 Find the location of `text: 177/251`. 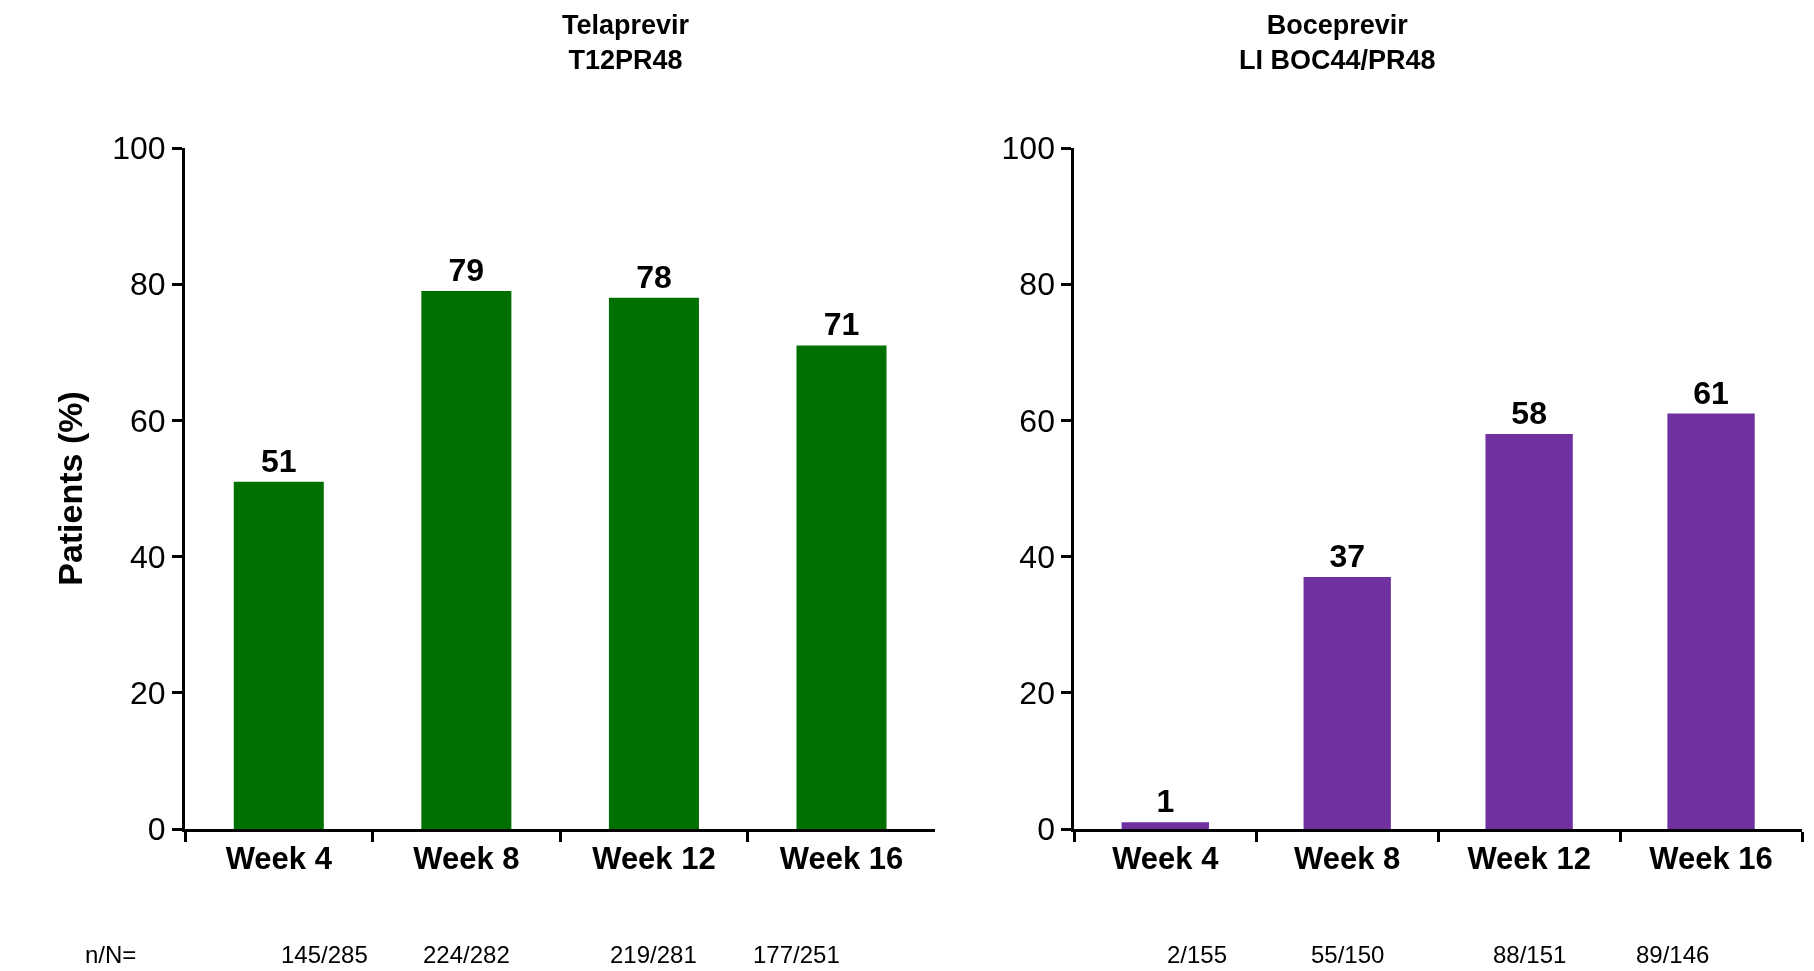

text: 177/251 is located at coordinates (796, 954).